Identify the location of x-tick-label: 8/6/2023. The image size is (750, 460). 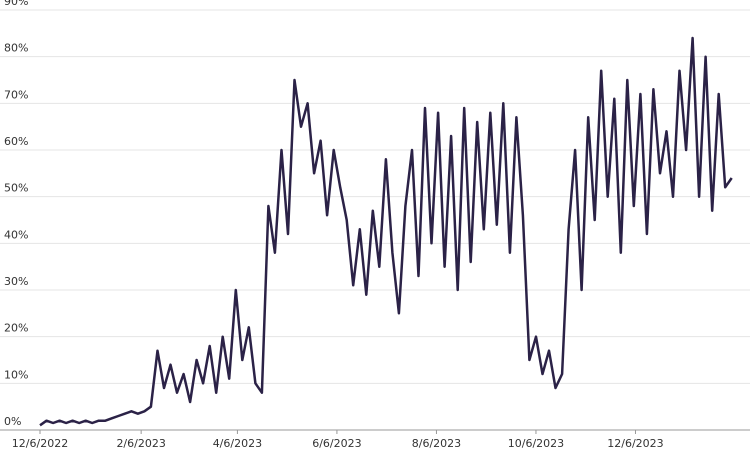
(436, 443).